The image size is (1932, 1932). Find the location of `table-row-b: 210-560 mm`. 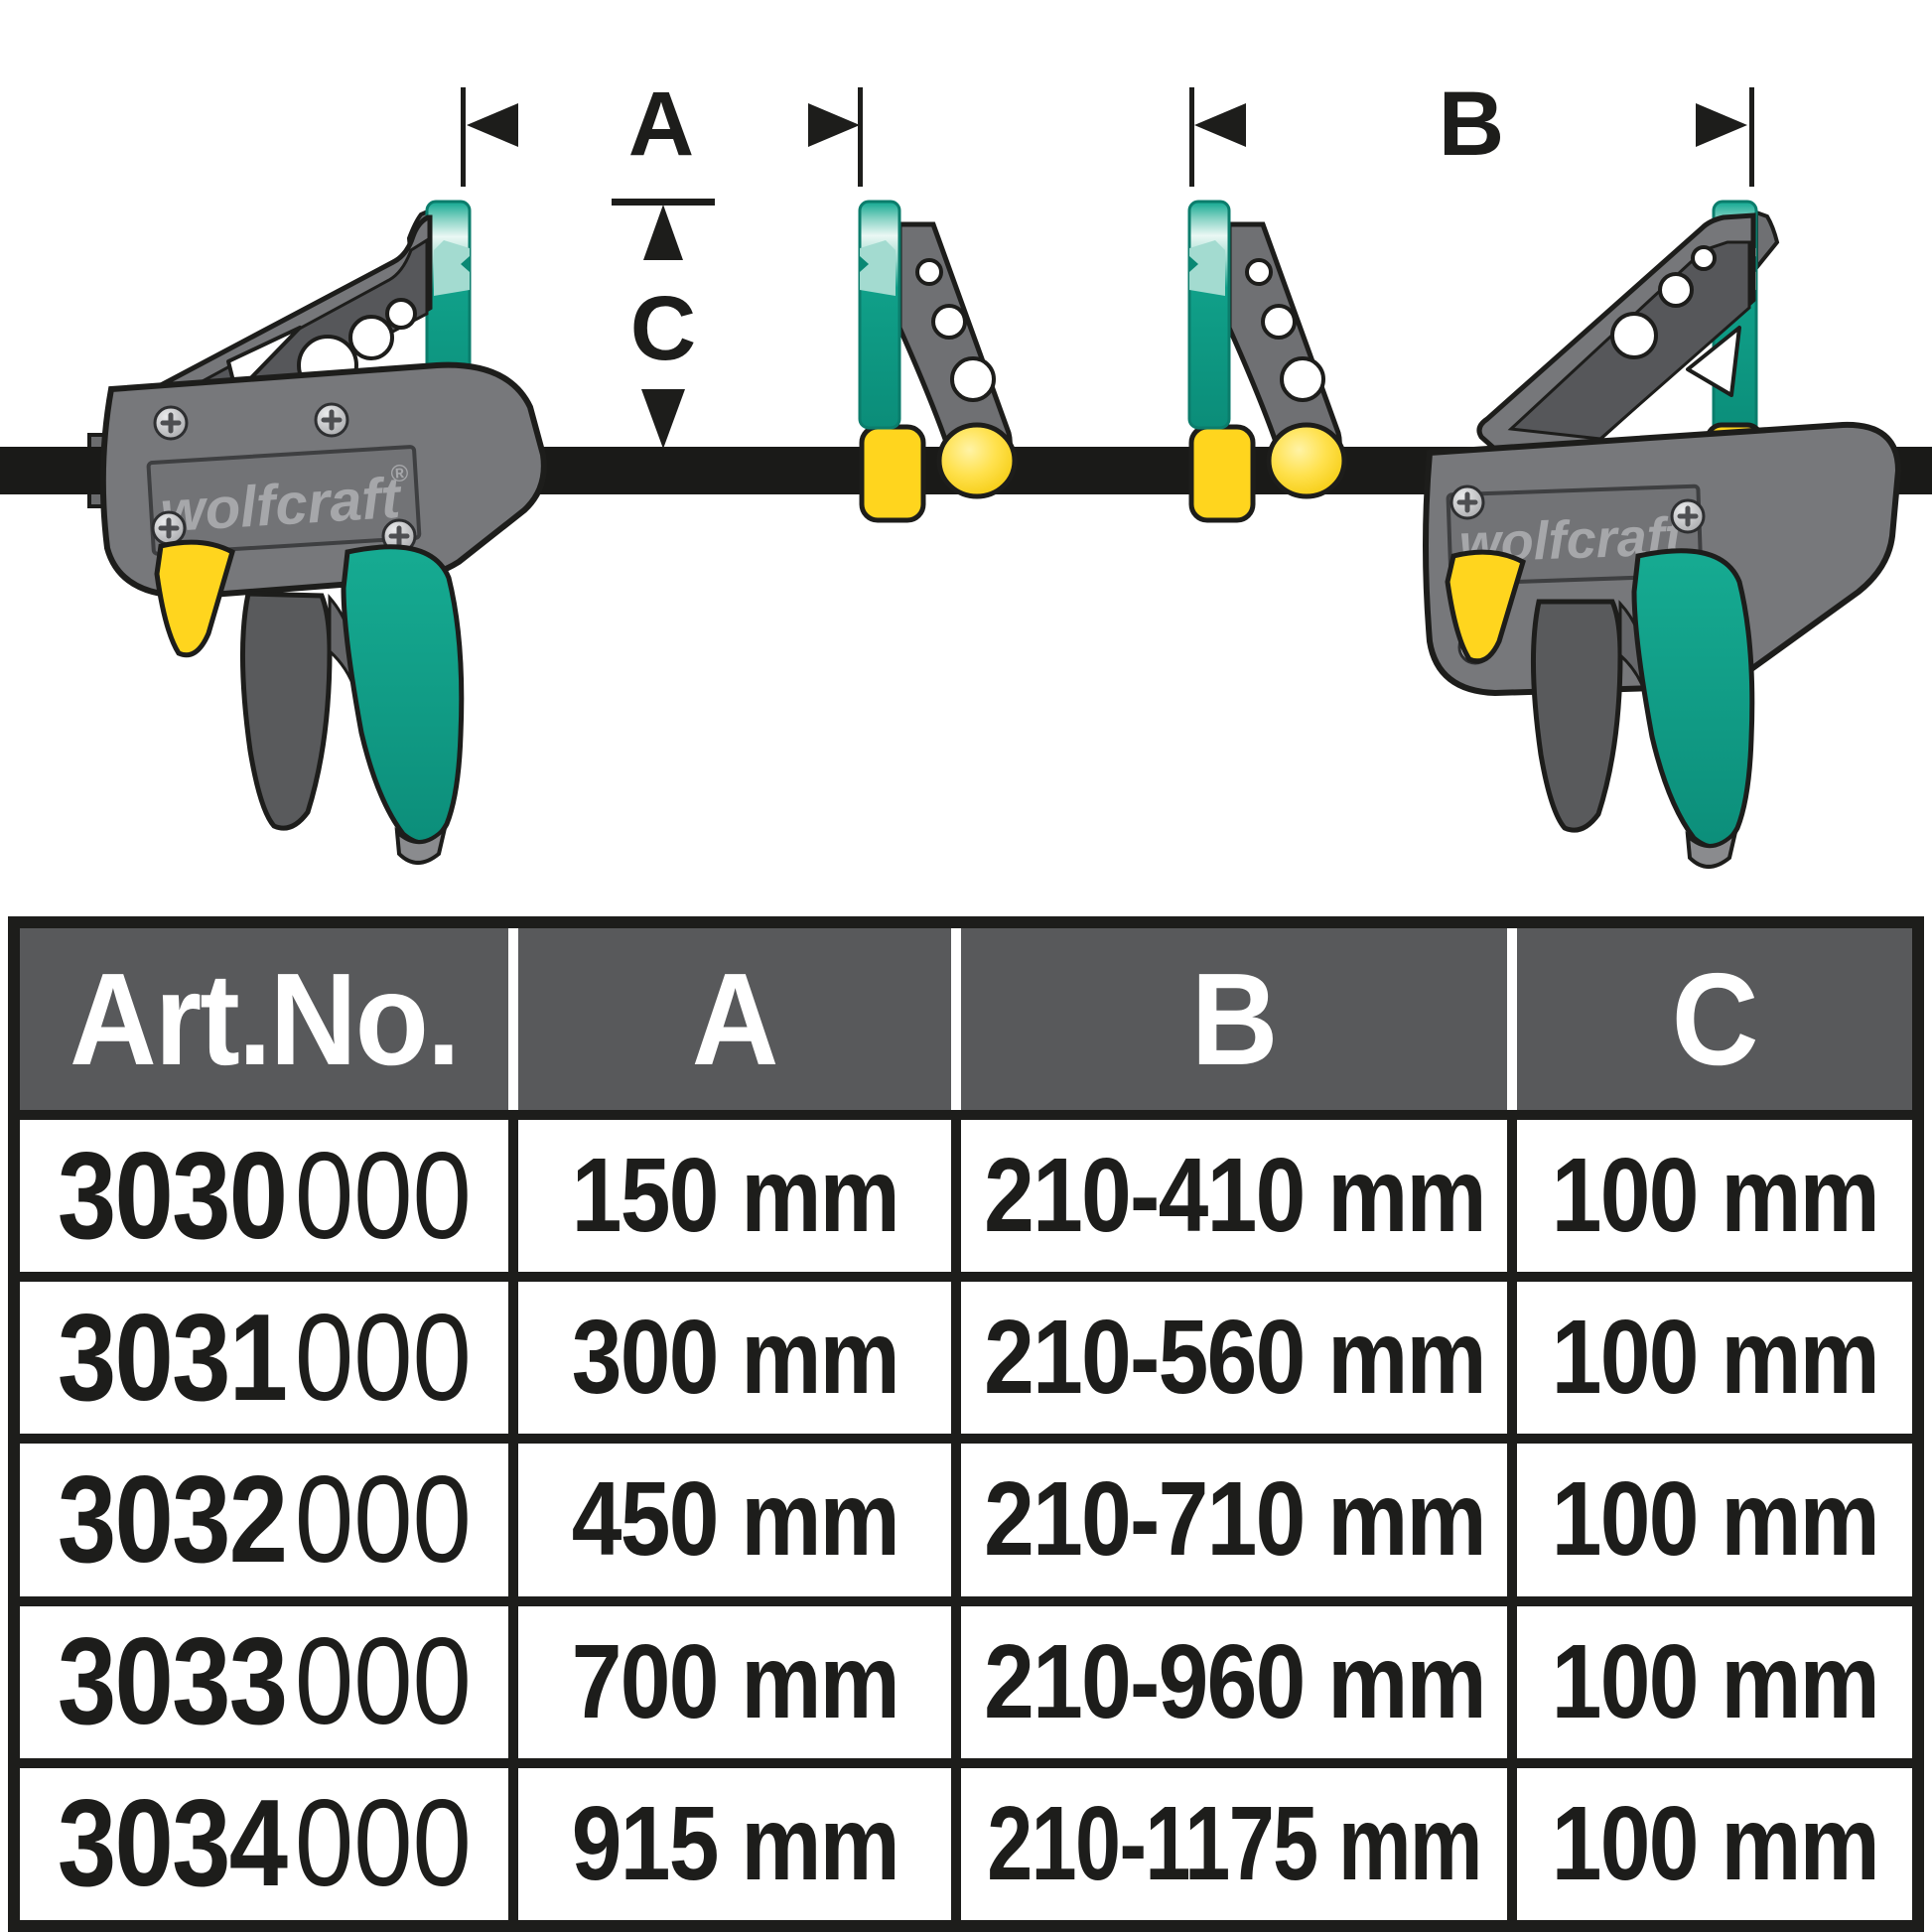

table-row-b: 210-560 mm is located at coordinates (1229, 1353).